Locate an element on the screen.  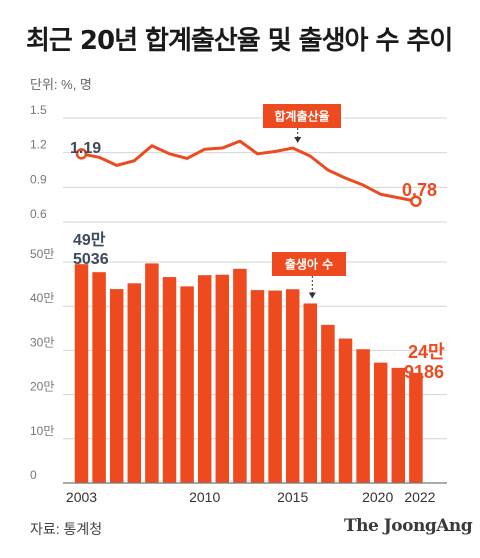
x-tick-label: 2022 is located at coordinates (419, 497).